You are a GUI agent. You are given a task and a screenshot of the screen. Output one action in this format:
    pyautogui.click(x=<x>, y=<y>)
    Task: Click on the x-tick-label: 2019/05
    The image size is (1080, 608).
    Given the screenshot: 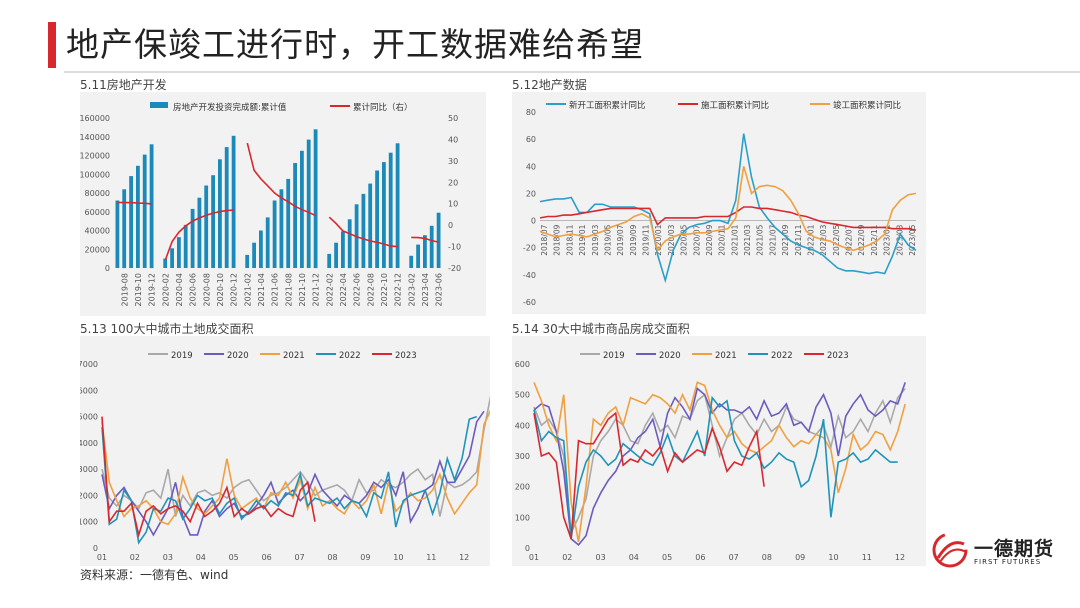 What is the action you would take?
    pyautogui.click(x=607, y=239)
    